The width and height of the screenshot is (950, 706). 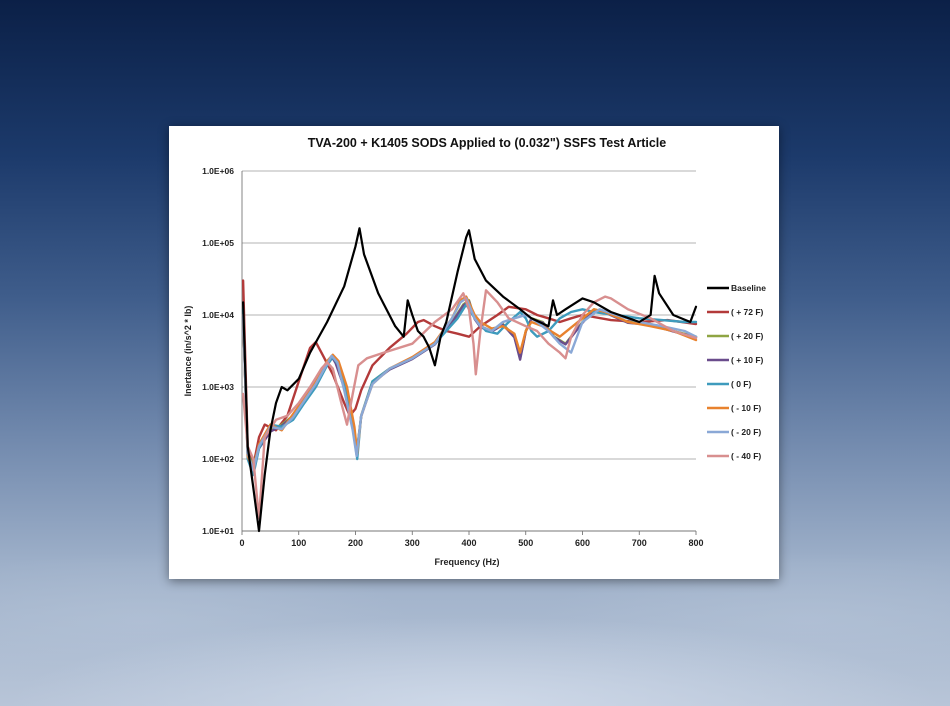 What do you see at coordinates (218, 171) in the screenshot?
I see `y-tick-label: 1.0E+06` at bounding box center [218, 171].